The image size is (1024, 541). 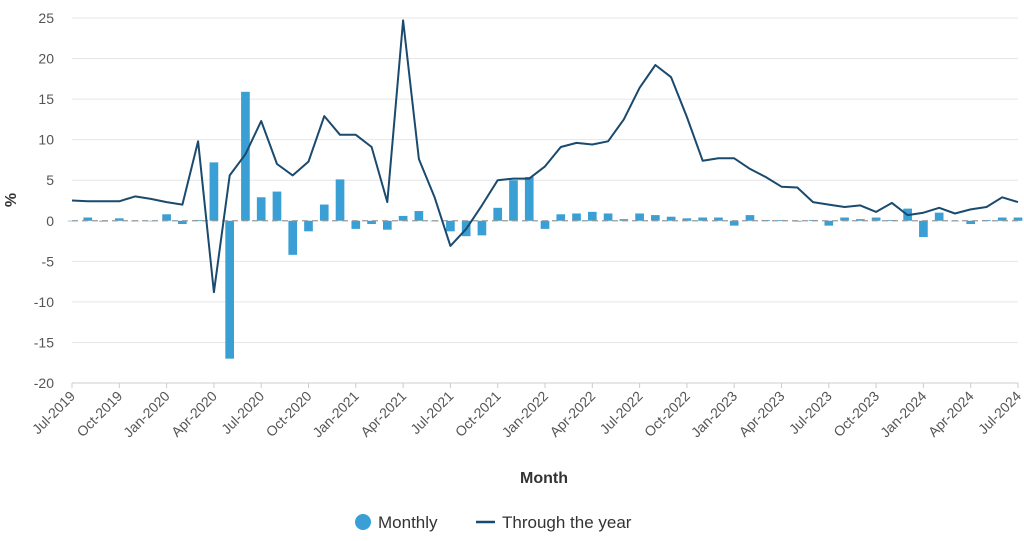 What do you see at coordinates (53, 412) in the screenshot?
I see `x-tick-label: Jul-2019` at bounding box center [53, 412].